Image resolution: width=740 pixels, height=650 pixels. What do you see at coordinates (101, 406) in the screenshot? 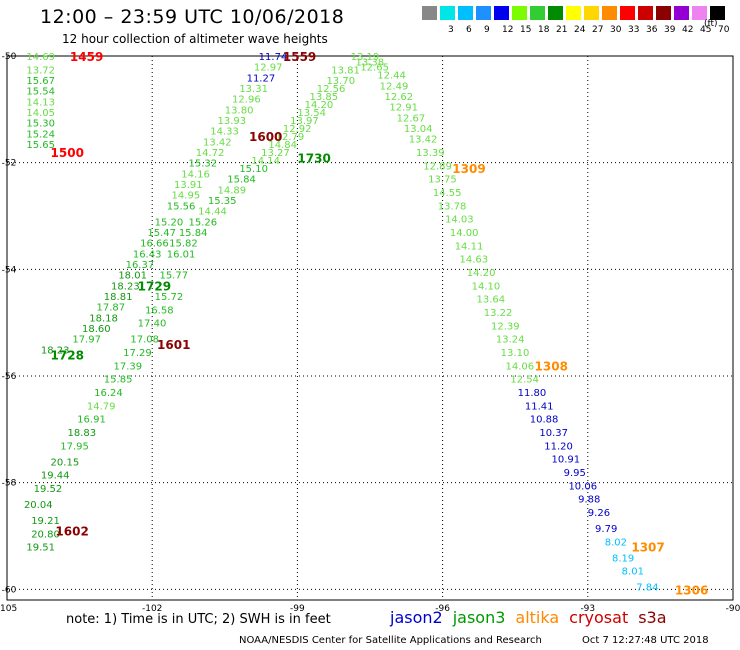
I see `wave-height-label: 14.79` at bounding box center [101, 406].